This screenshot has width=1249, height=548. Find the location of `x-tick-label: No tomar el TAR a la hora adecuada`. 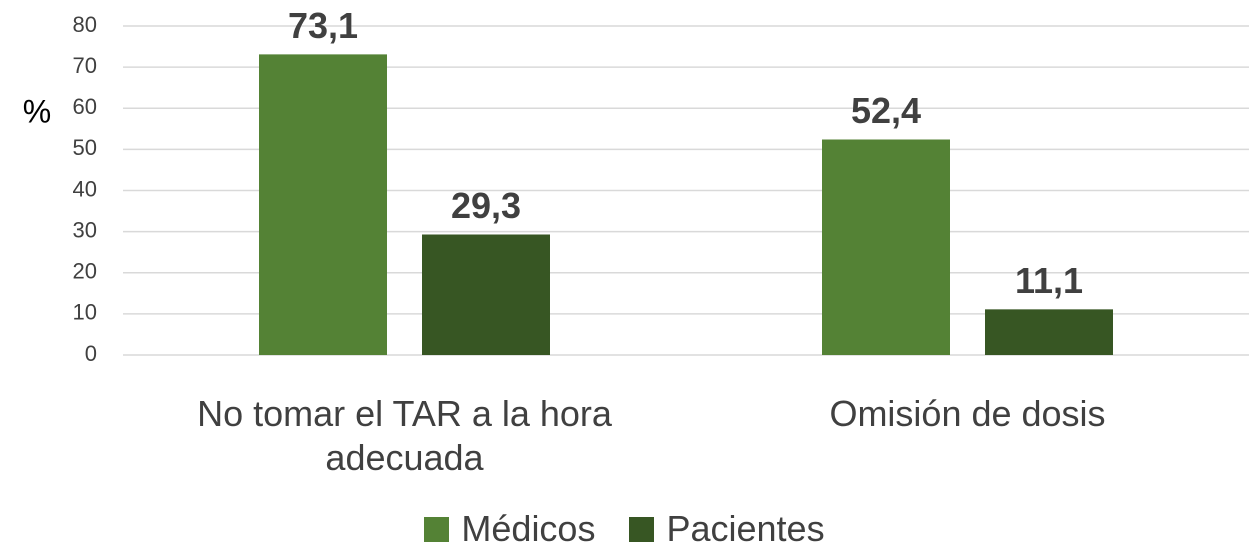

x-tick-label: No tomar el TAR a la hora adecuada is located at coordinates (404, 435).